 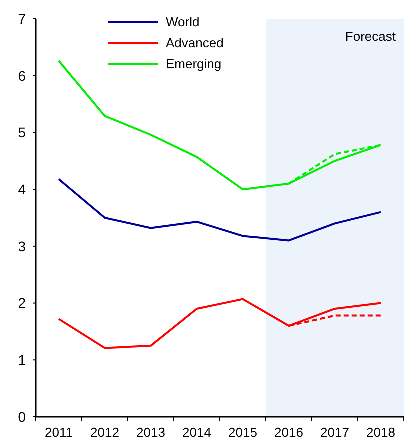 What do you see at coordinates (22, 76) in the screenshot?
I see `y-tick-label: 6` at bounding box center [22, 76].